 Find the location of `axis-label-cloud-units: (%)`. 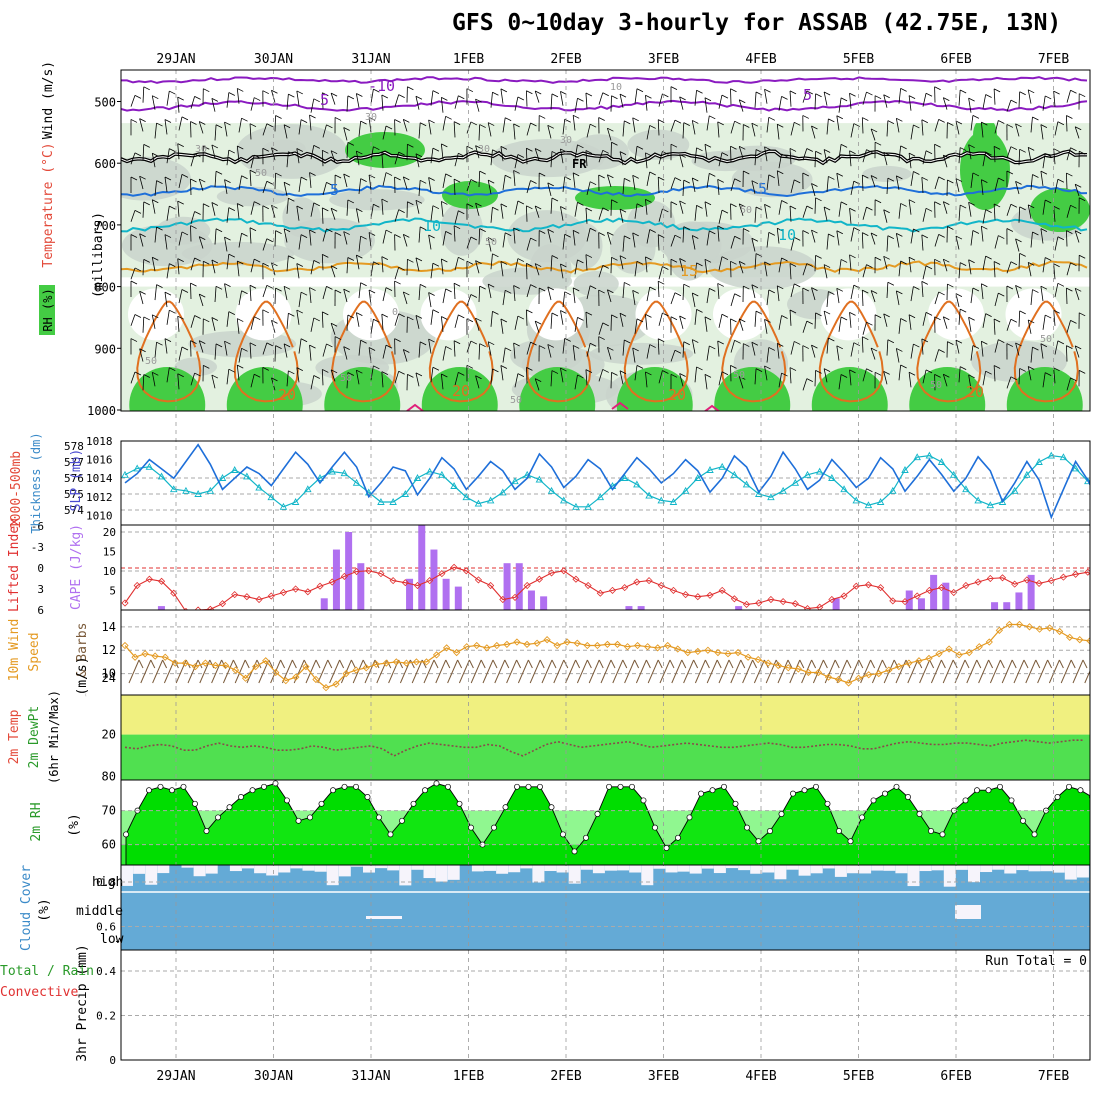

axis-label-cloud-units: (%) is located at coordinates (44, 909).